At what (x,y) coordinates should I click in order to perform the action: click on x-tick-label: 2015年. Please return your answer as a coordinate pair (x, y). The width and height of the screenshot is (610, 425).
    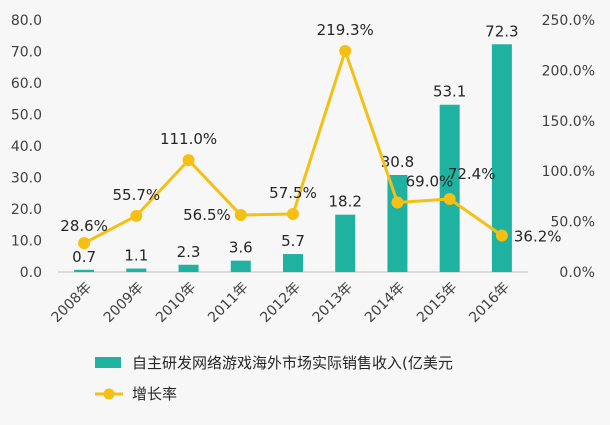
    Looking at the image, I should click on (437, 303).